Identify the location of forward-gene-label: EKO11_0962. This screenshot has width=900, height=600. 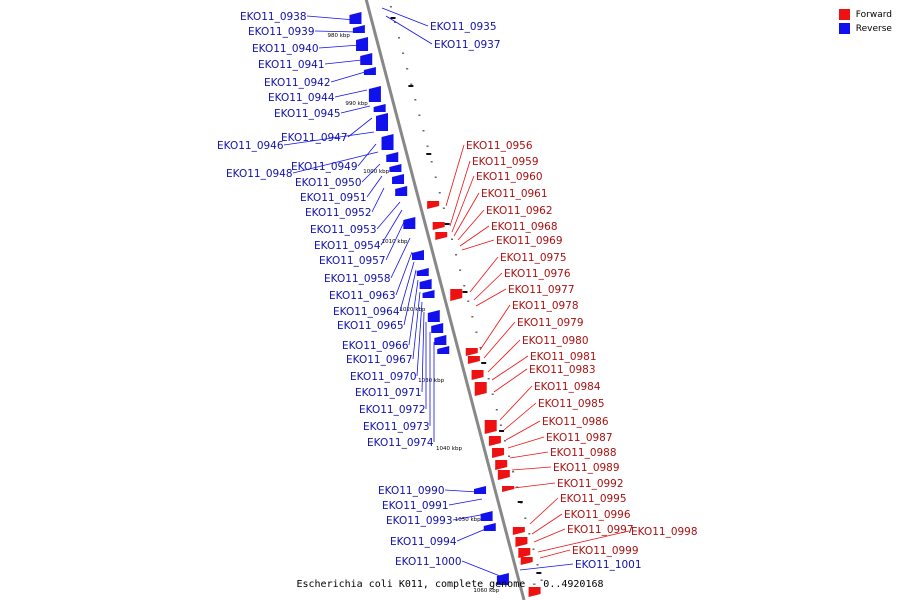
(519, 211).